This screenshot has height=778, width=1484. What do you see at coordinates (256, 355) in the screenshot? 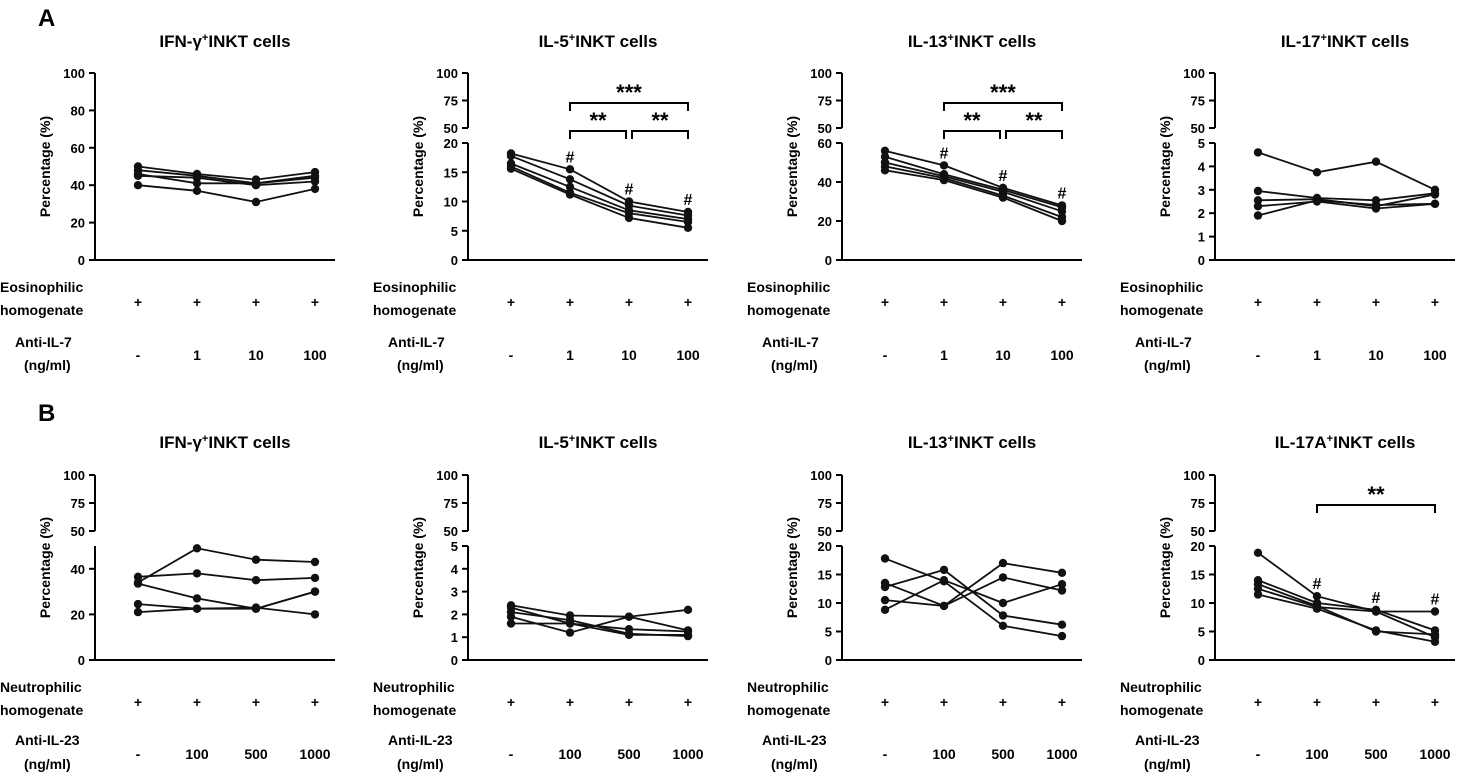
I see `dose-label: 10` at bounding box center [256, 355].